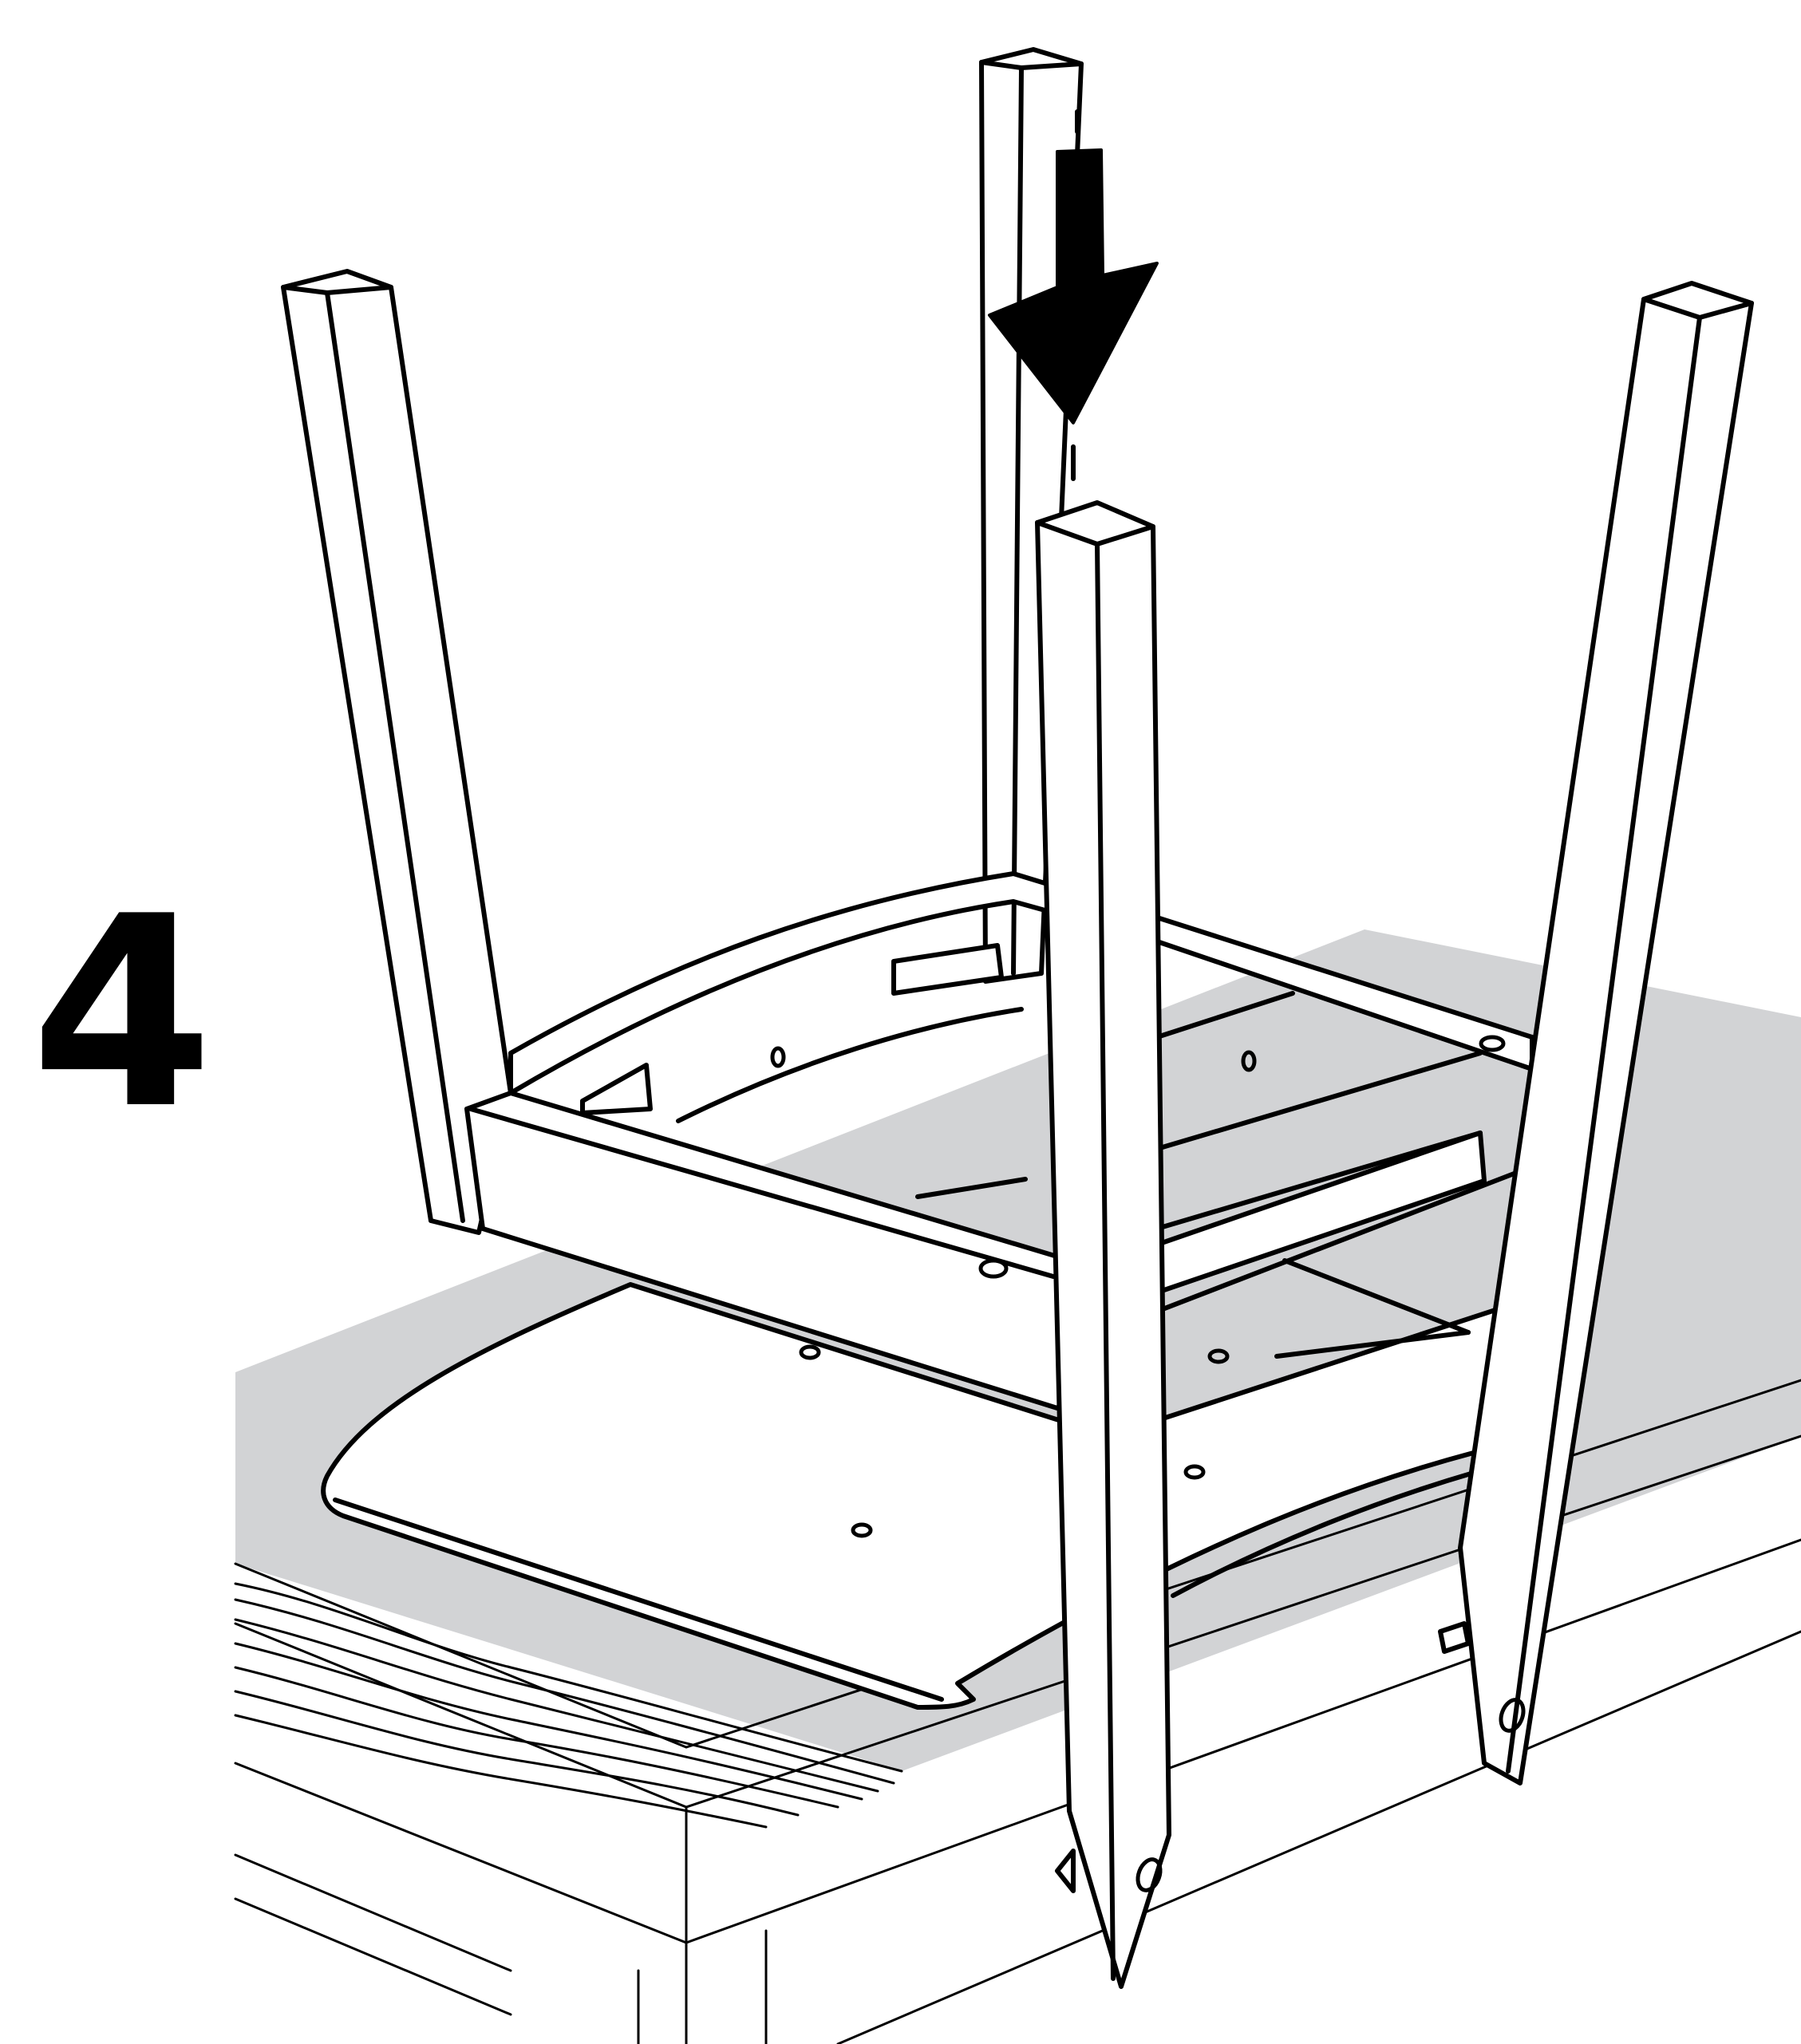 The image size is (1801, 2044). I want to click on chair-leg-right, so click(1606, 1033).